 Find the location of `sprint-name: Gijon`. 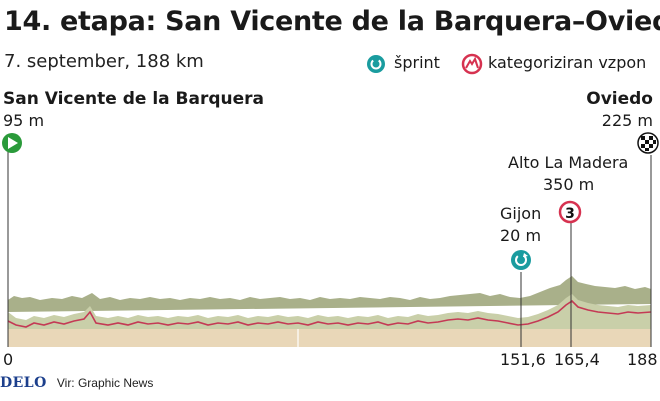

sprint-name: Gijon is located at coordinates (521, 213).